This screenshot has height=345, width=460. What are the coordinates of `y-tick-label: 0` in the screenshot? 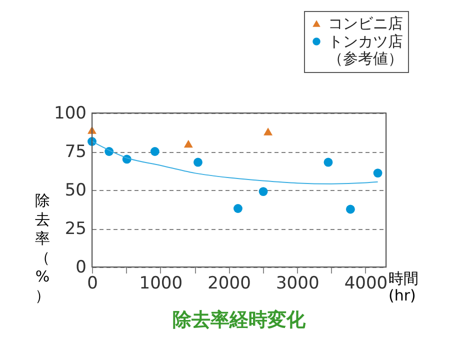 It's located at (81, 268).